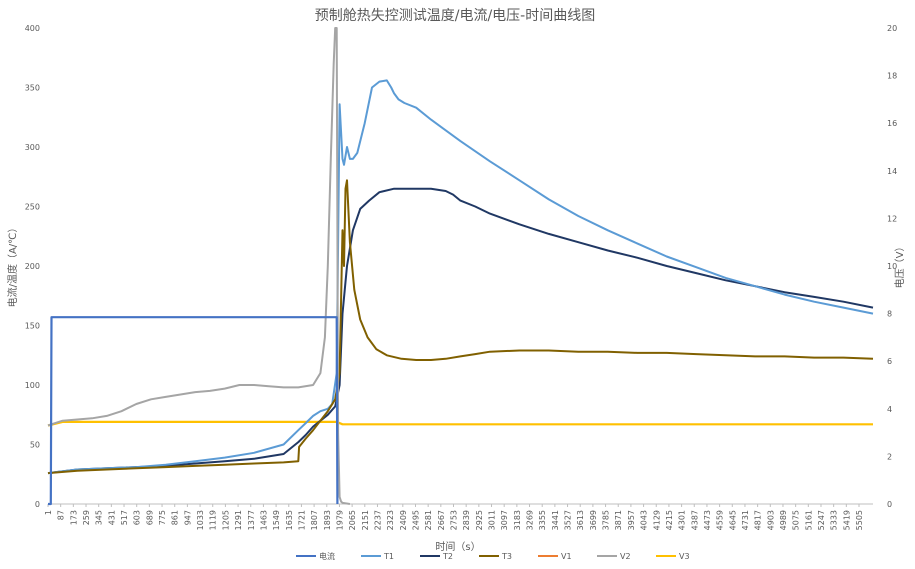 This screenshot has width=915, height=569. Describe the element at coordinates (542, 520) in the screenshot. I see `x-tick-label: 3355` at that location.